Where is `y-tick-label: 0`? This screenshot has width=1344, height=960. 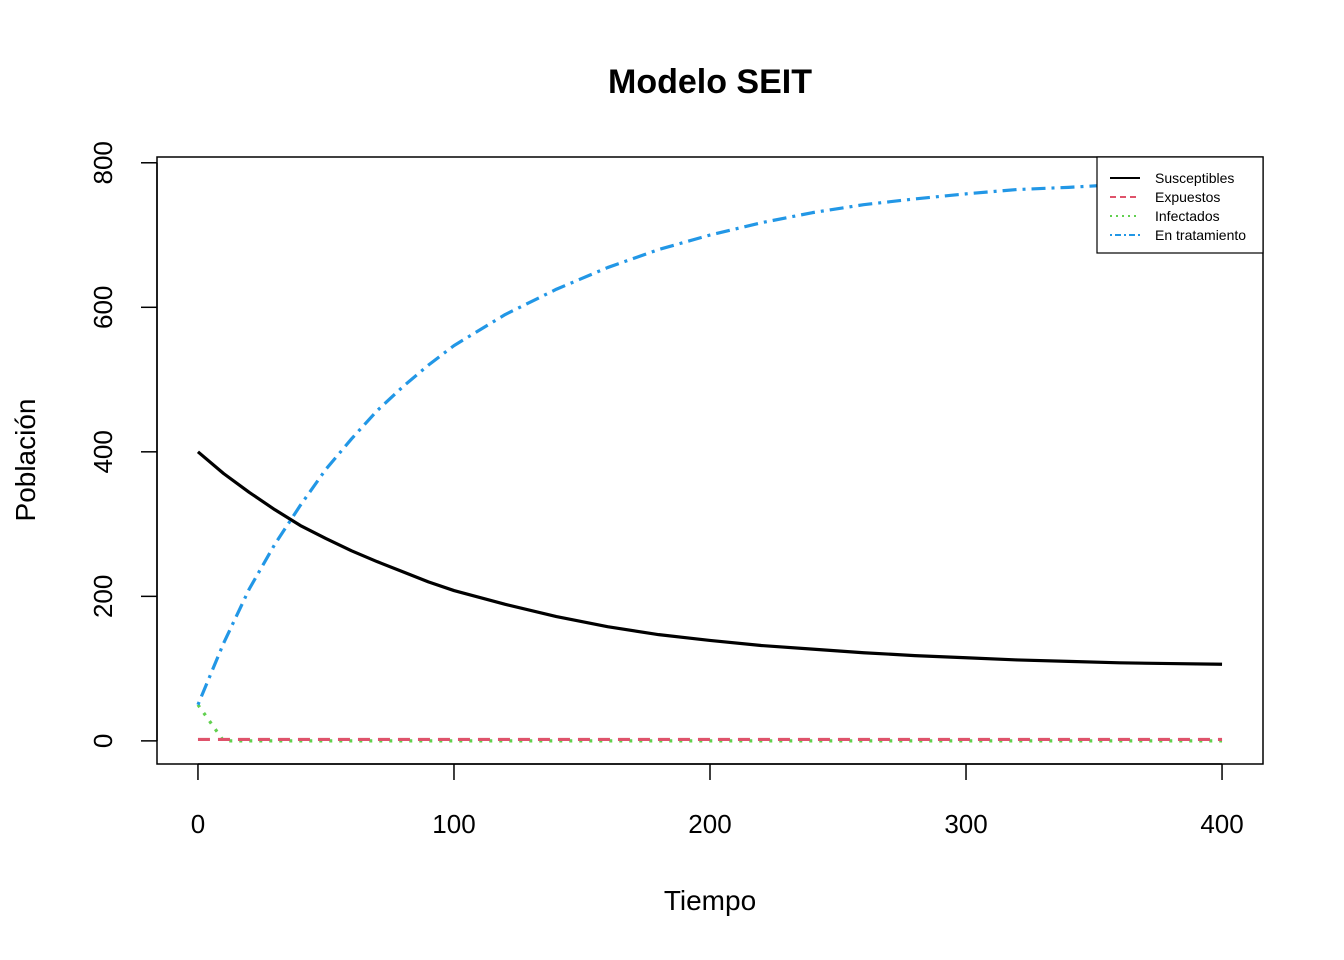 y-tick-label: 0 is located at coordinates (103, 741).